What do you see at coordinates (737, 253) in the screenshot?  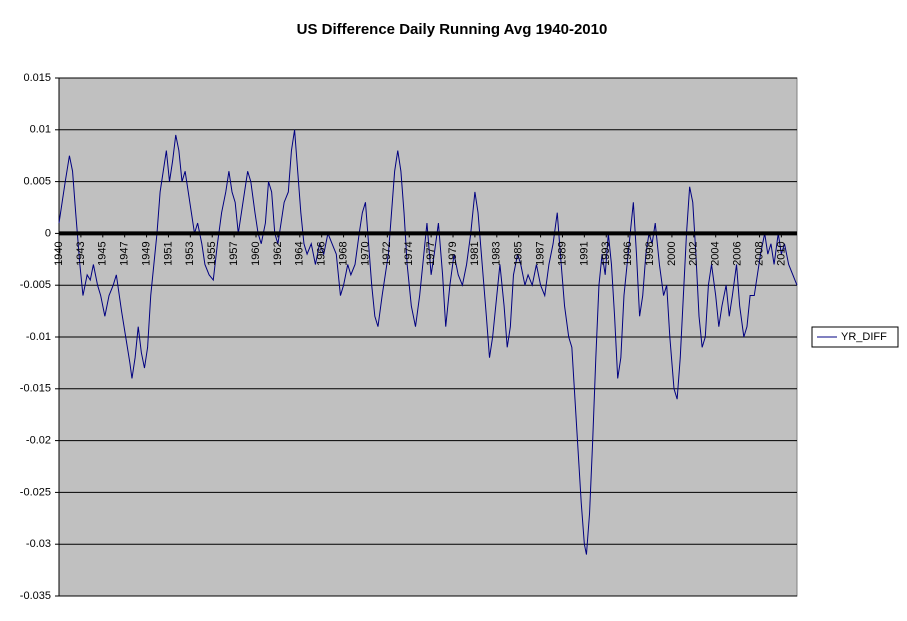 I see `x-tick-label: 2006` at bounding box center [737, 253].